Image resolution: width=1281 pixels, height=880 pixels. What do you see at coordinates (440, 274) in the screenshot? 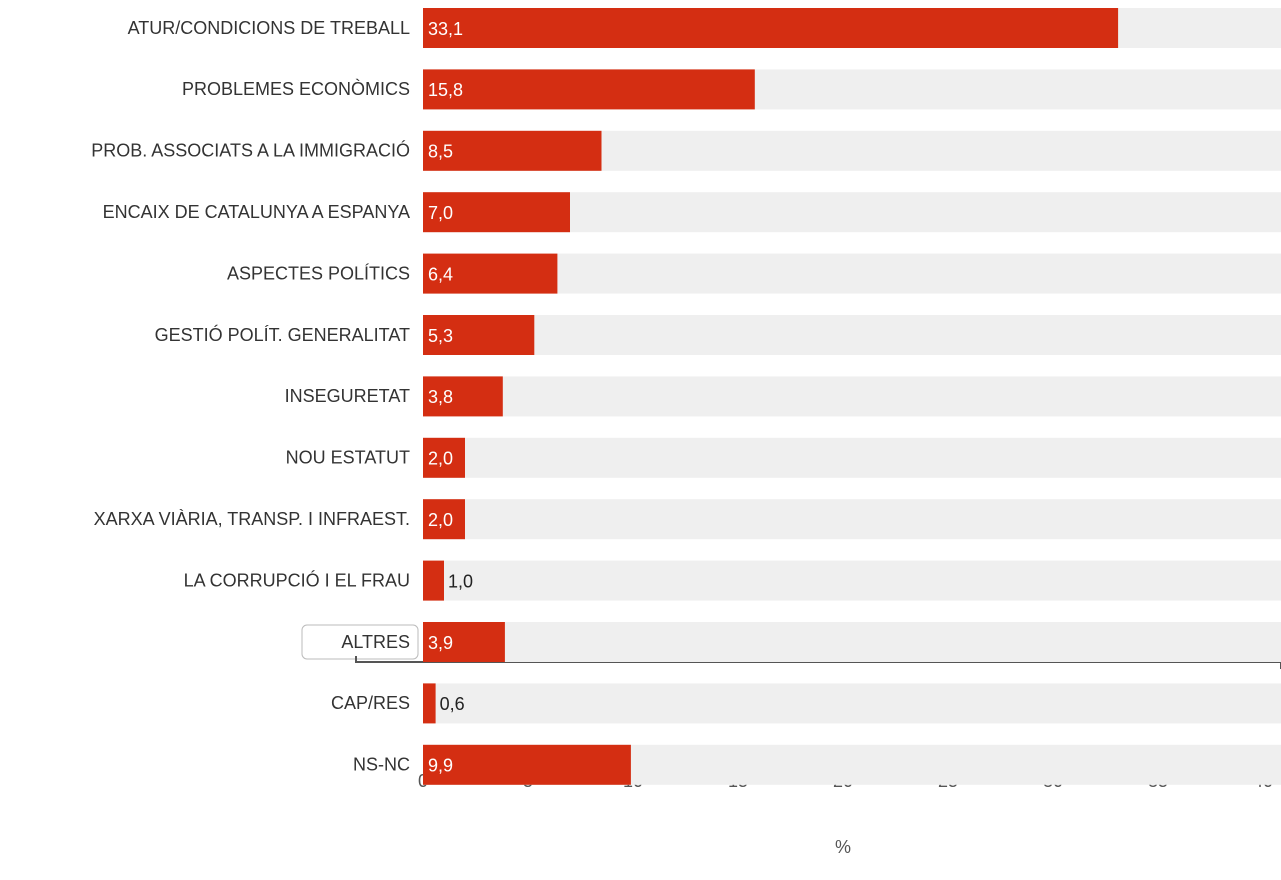
I see `value-label: 6,4` at bounding box center [440, 274].